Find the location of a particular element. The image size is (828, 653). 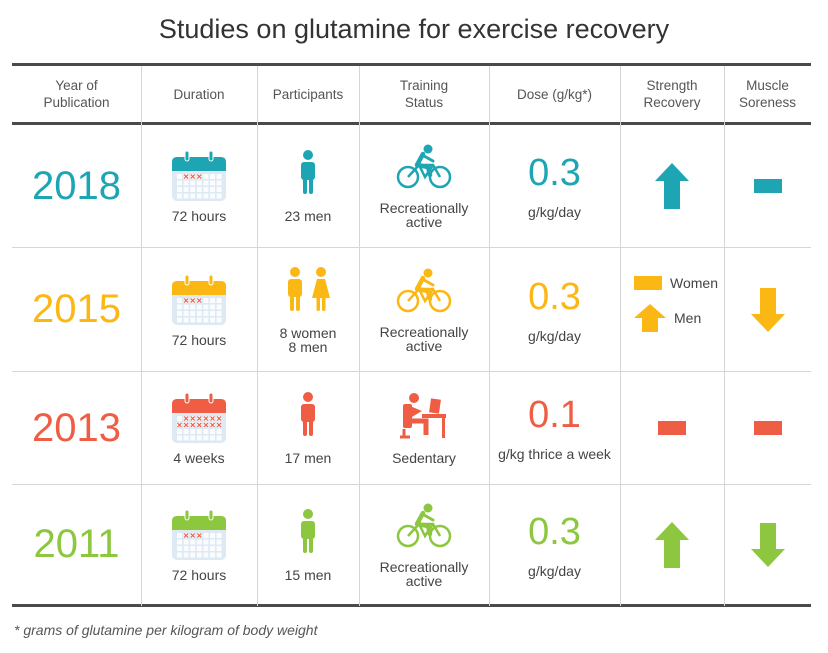

legend-men: Men is located at coordinates (667, 318).